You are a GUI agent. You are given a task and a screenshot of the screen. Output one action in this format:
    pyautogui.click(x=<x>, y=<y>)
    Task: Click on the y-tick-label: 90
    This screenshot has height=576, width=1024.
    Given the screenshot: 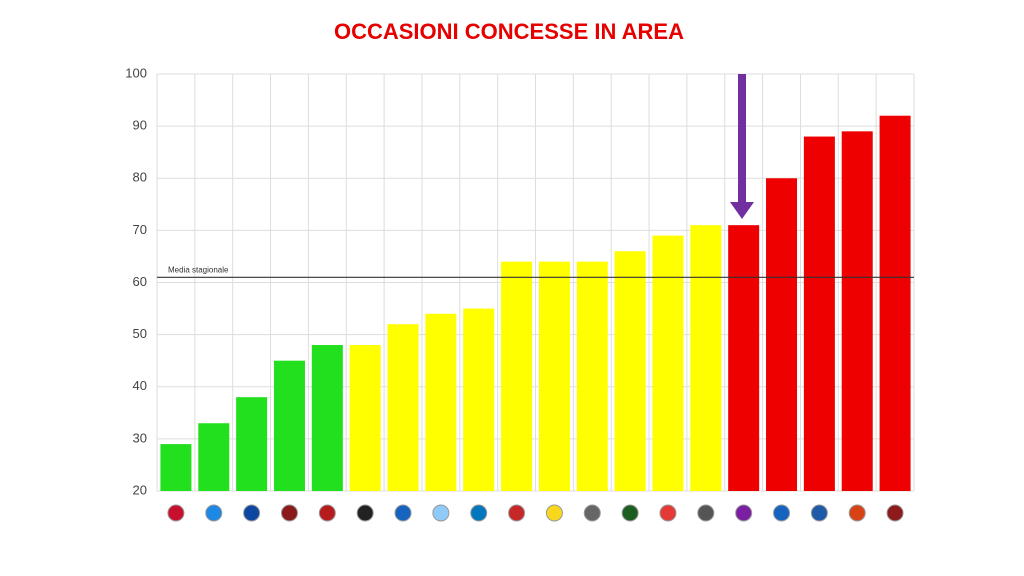 What is the action you would take?
    pyautogui.click(x=140, y=125)
    